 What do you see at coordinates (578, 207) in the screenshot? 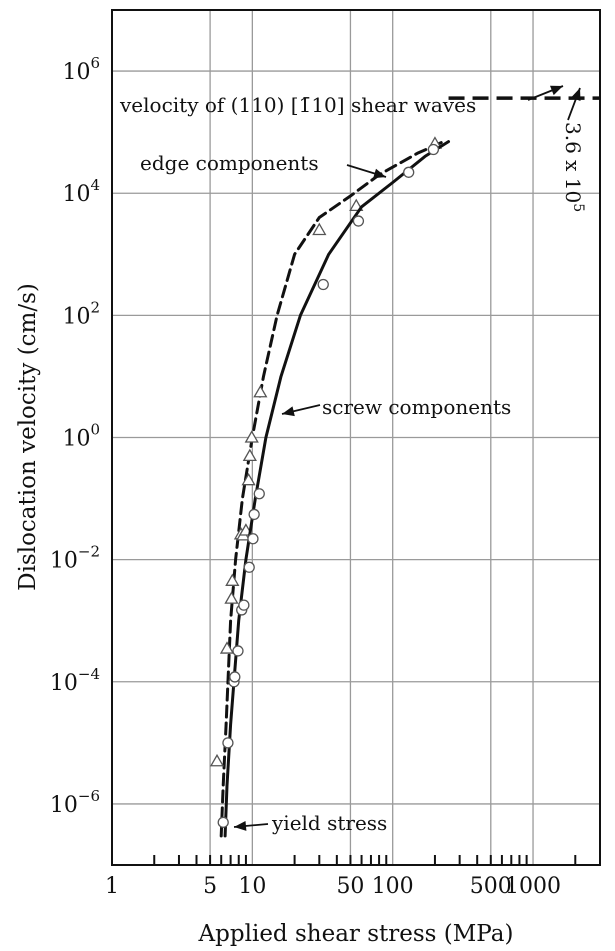
I see `shear-wave-value-exp: 5` at bounding box center [578, 207].